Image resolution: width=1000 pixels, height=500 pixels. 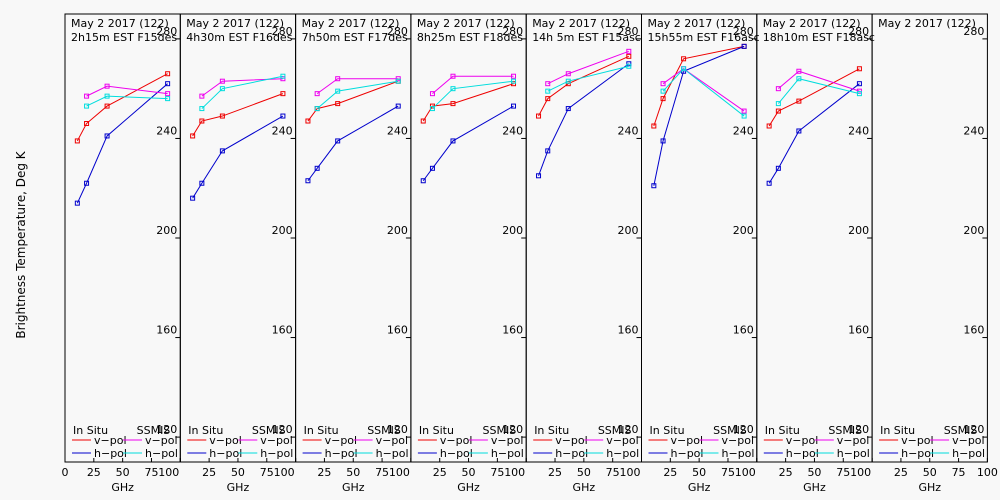 I want to click on panel-time-label: 2h15m EST F15des, so click(x=124, y=37).